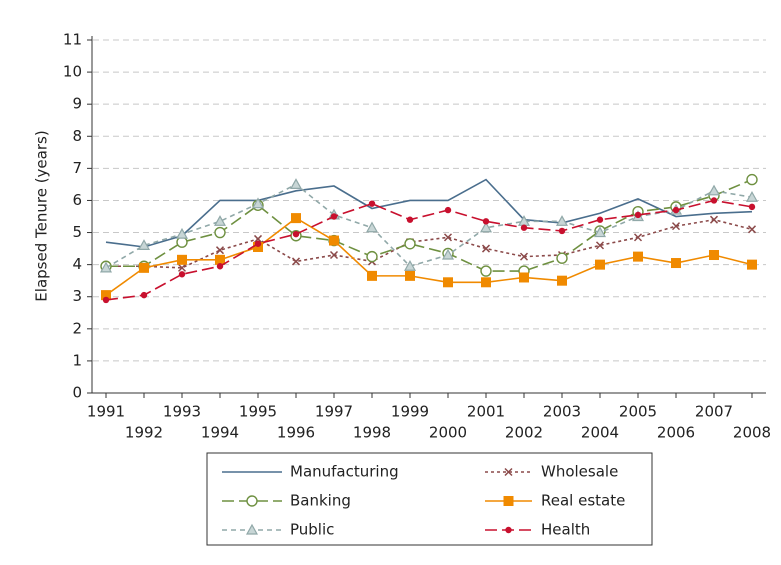 This screenshot has width=781, height=565. Describe the element at coordinates (312, 530) in the screenshot. I see `legend-label: Public` at that location.